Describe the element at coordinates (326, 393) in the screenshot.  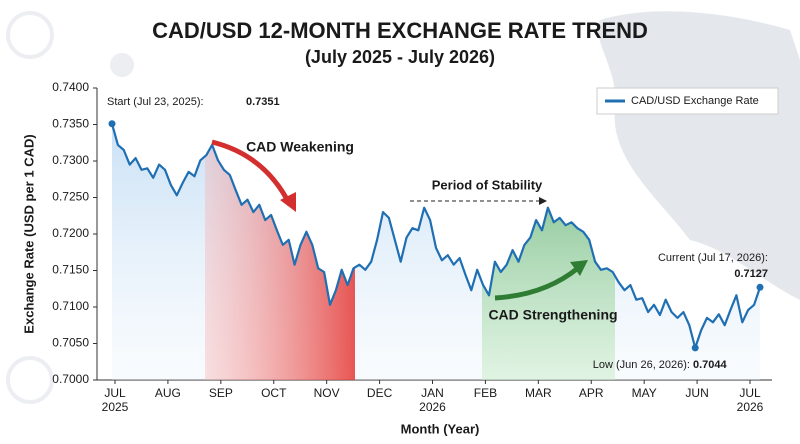
I see `x-tick-label: NOV` at that location.